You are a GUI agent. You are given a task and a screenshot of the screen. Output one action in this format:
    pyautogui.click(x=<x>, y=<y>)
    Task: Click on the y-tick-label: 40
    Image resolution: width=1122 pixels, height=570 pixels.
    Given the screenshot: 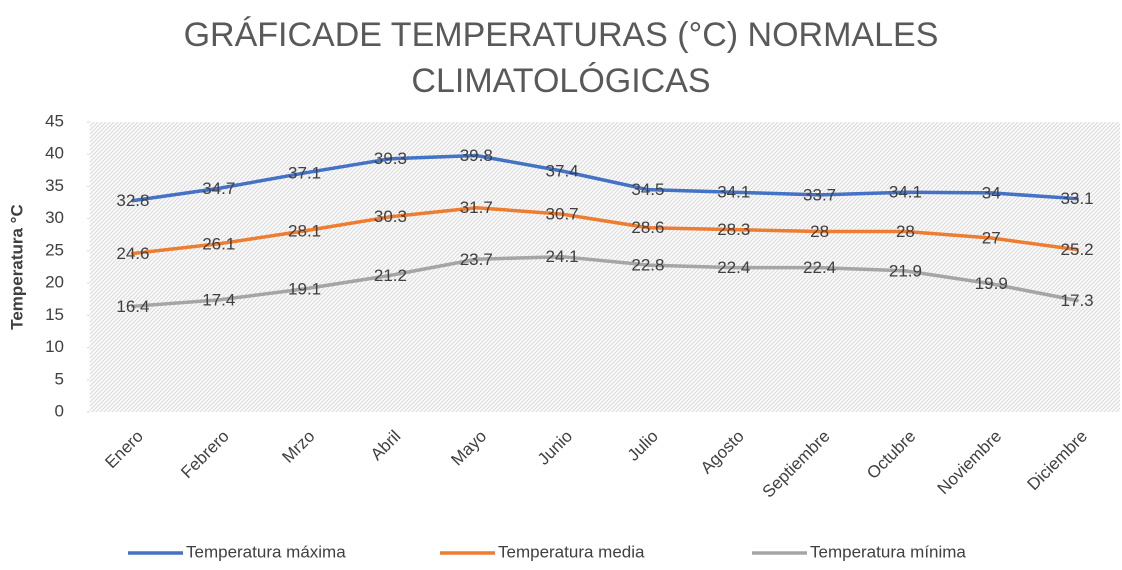 What is the action you would take?
    pyautogui.click(x=54, y=153)
    